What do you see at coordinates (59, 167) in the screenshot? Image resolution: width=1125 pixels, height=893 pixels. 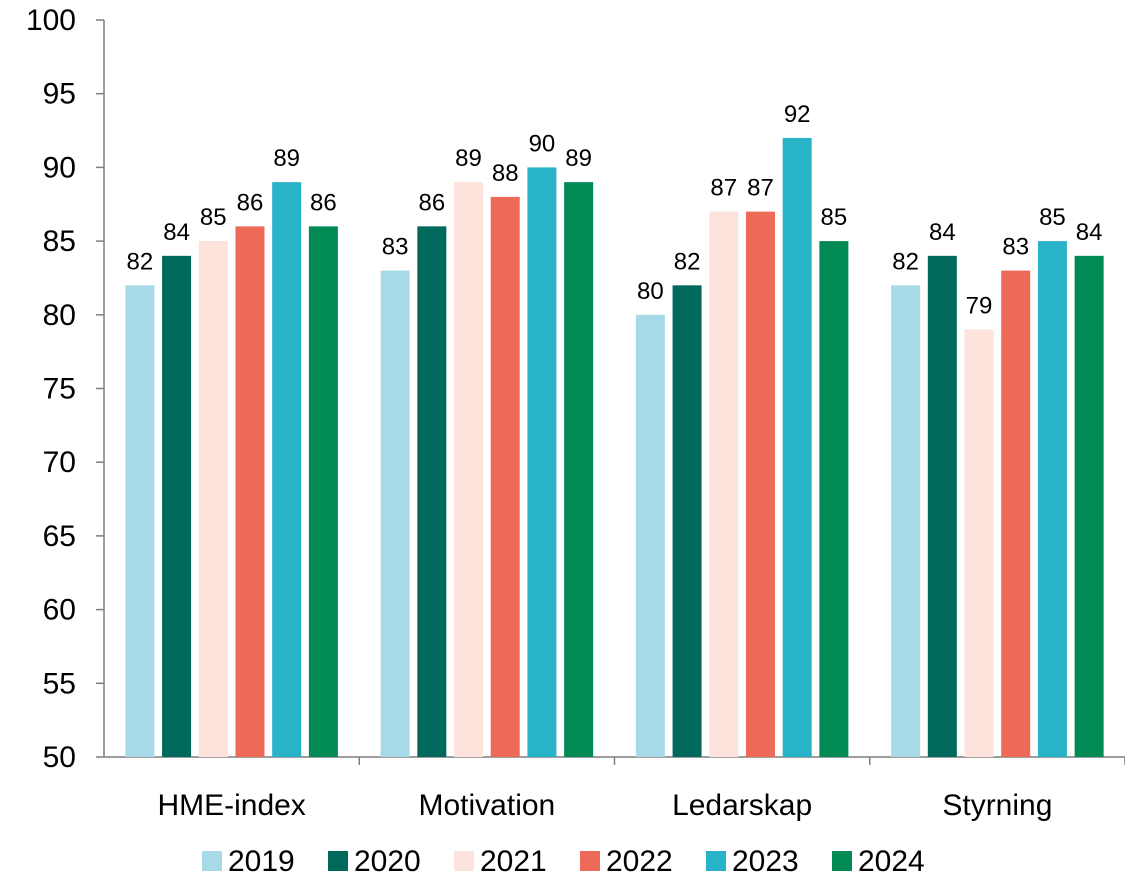 I see `y-tick-label: 90` at bounding box center [59, 167].